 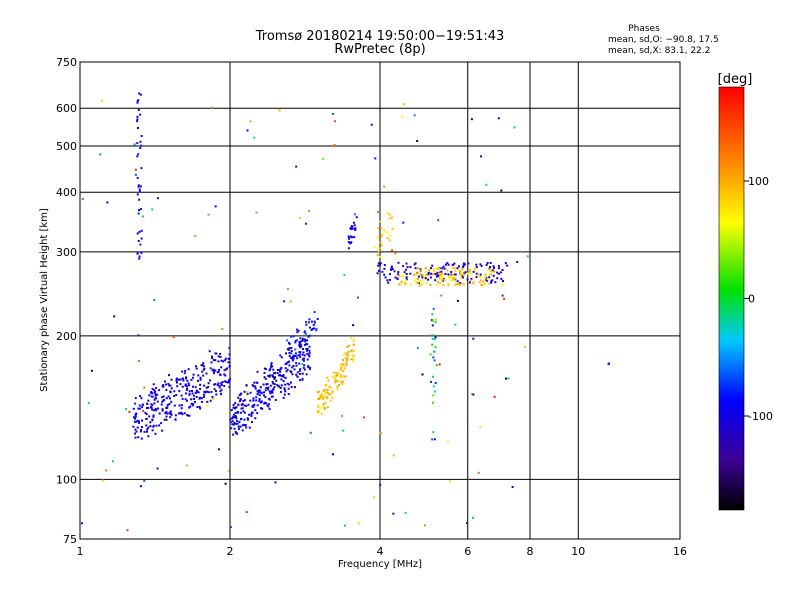 I want to click on x-tick-label: 10, so click(x=578, y=551).